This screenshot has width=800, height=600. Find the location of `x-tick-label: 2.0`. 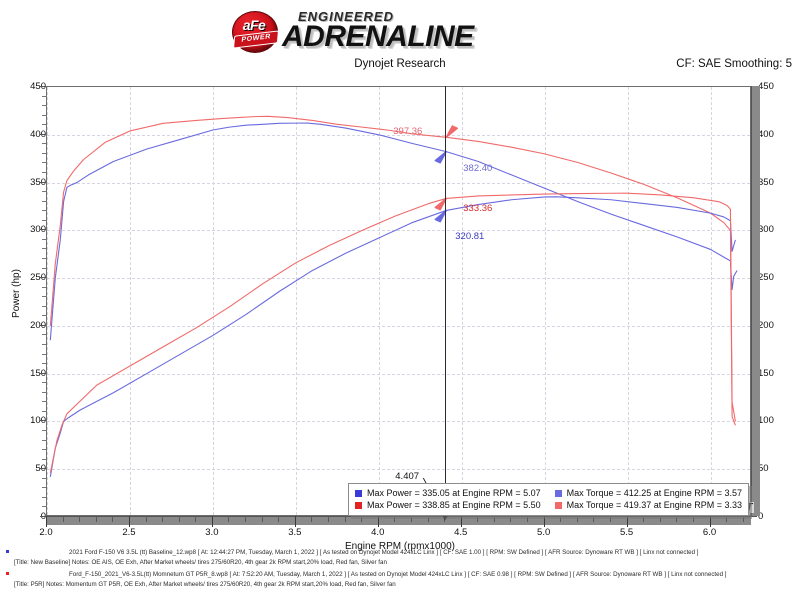

x-tick-label: 2.0 is located at coordinates (46, 532).